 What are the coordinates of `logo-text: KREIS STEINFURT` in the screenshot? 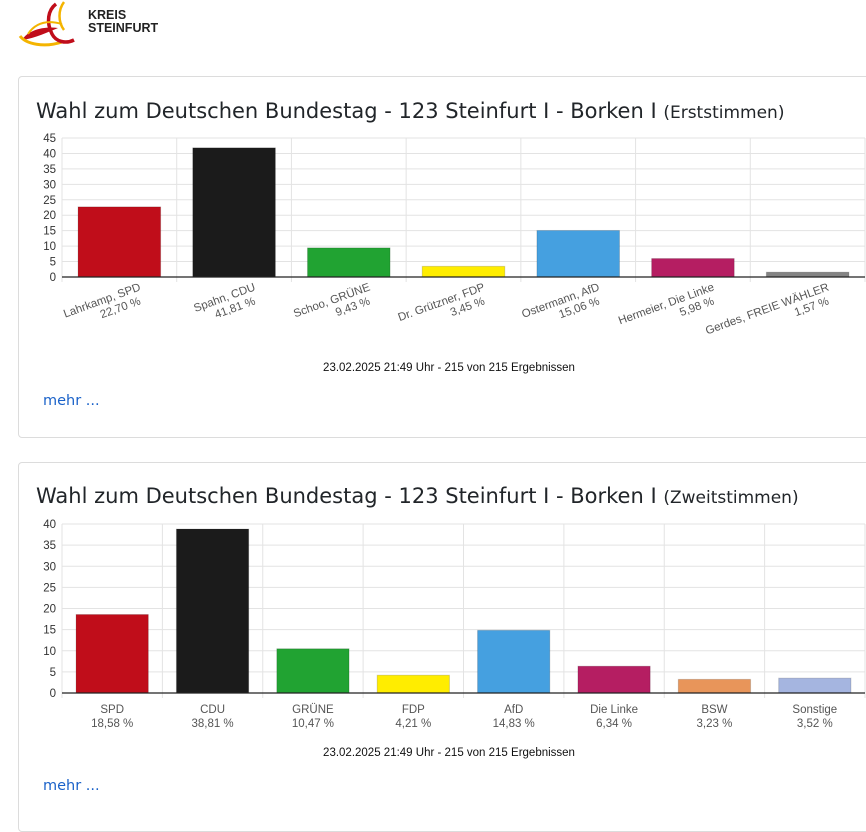 It's located at (123, 22).